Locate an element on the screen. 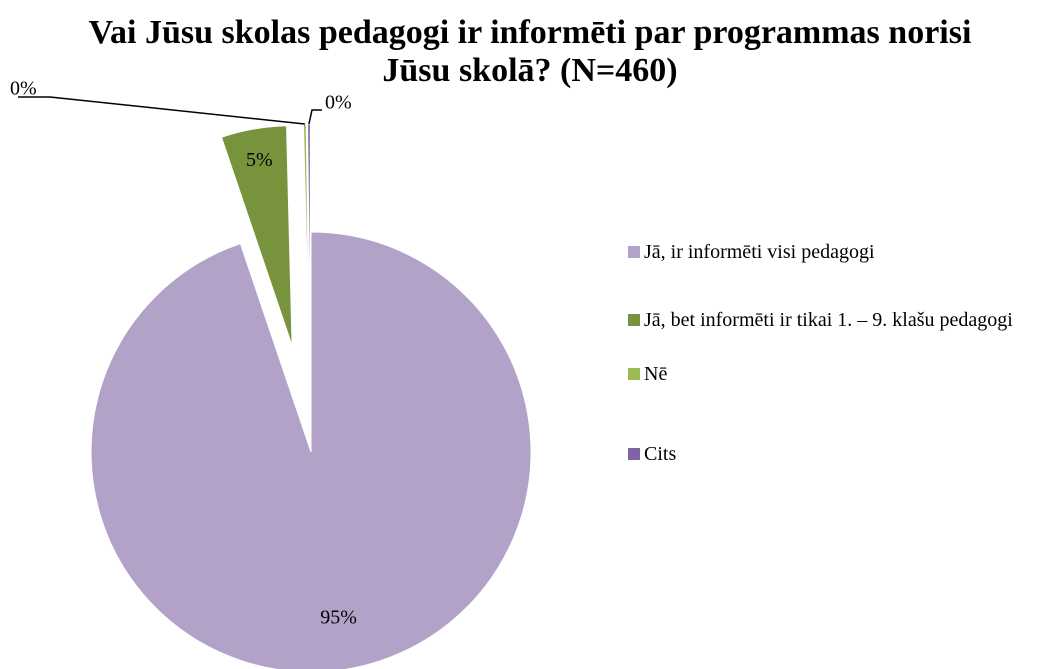  legend-item: Cits is located at coordinates (838, 454).